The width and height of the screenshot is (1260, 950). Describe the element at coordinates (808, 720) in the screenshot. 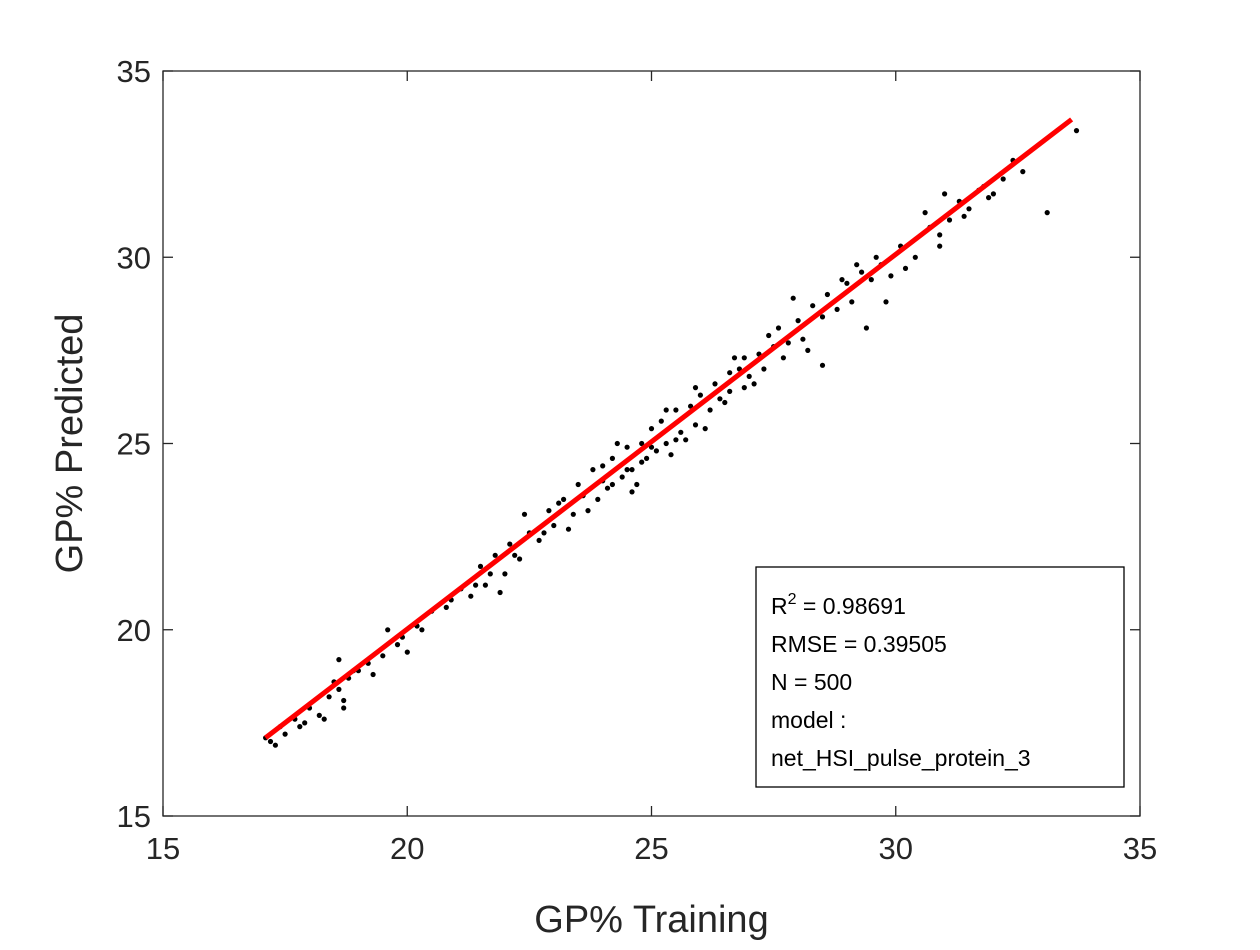

I see `model-label-text: model :` at that location.